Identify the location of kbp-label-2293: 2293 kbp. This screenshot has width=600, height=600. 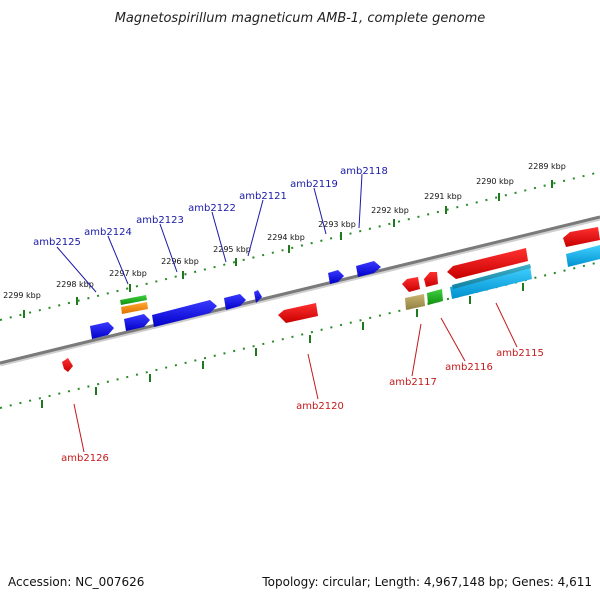
(337, 224).